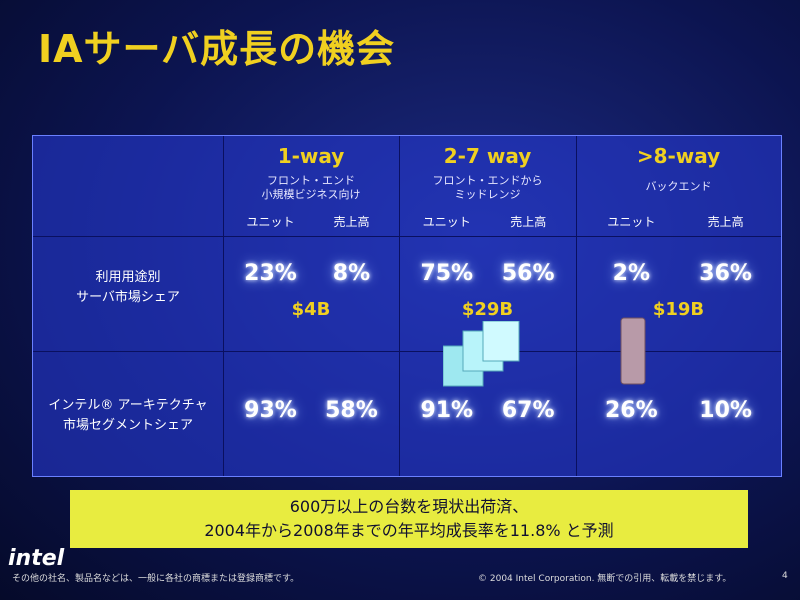 The image size is (800, 600). Describe the element at coordinates (725, 410) in the screenshot. I see `ia-share: 10%` at that location.